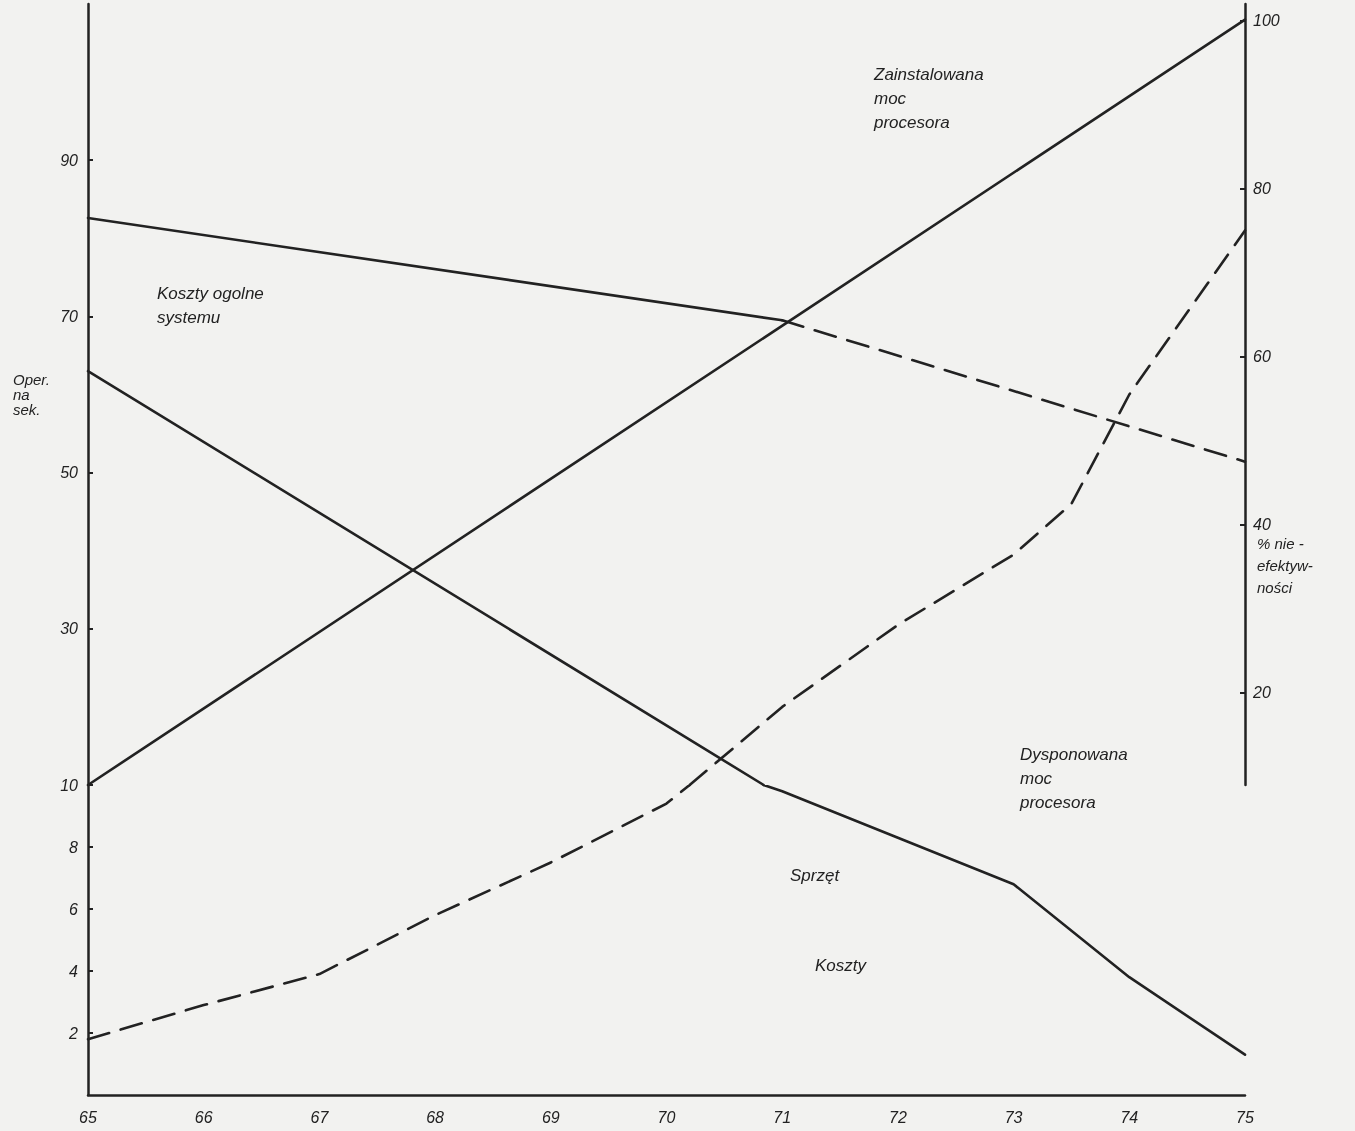  Describe the element at coordinates (74, 971) in the screenshot. I see `y-tick-label: 4` at that location.